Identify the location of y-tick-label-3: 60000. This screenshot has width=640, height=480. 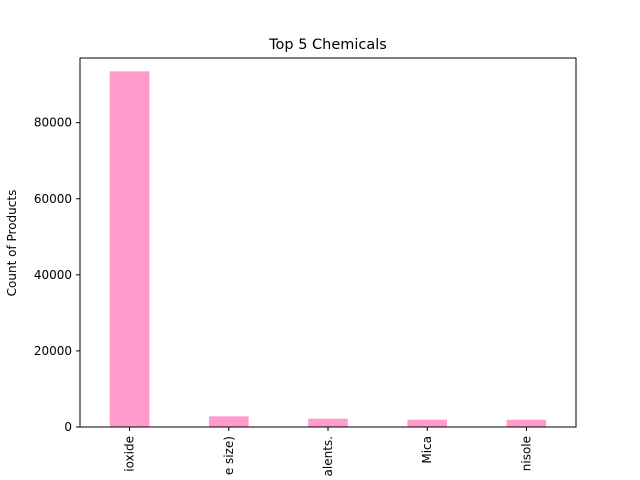
(53, 199).